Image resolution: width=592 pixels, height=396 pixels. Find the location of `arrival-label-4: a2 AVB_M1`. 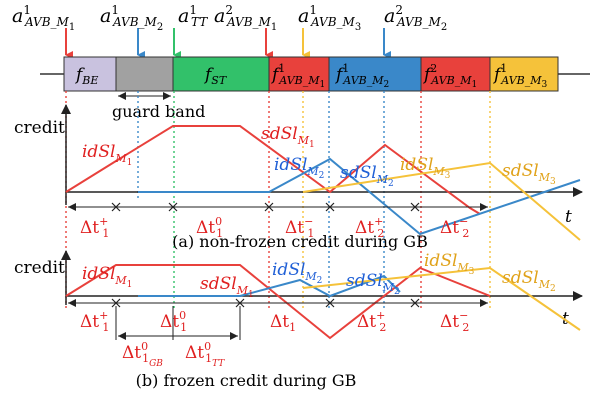

arrival-label-4: a2 AVB_M1 is located at coordinates (245, 18).